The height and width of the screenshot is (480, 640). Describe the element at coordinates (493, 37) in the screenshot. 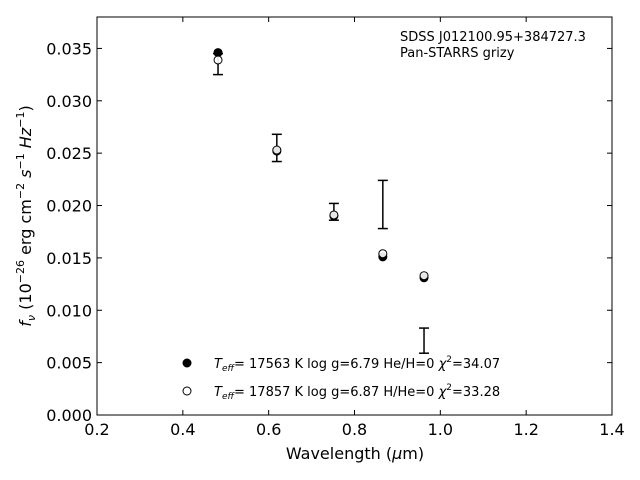

I see `annotation-object-name: SDSS J012100.95+384727.3` at that location.